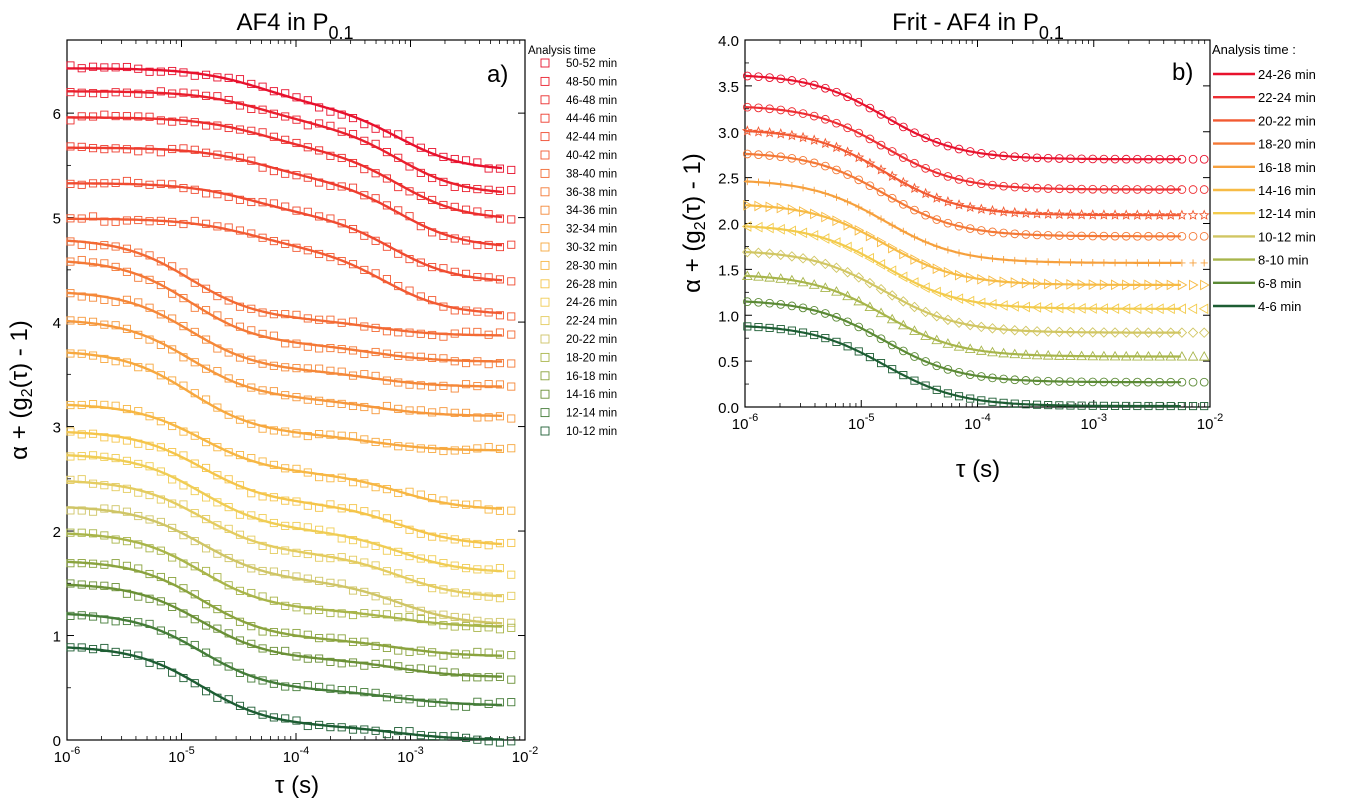  What do you see at coordinates (291, 695) in the screenshot?
I see `series-10-12 min` at bounding box center [291, 695].